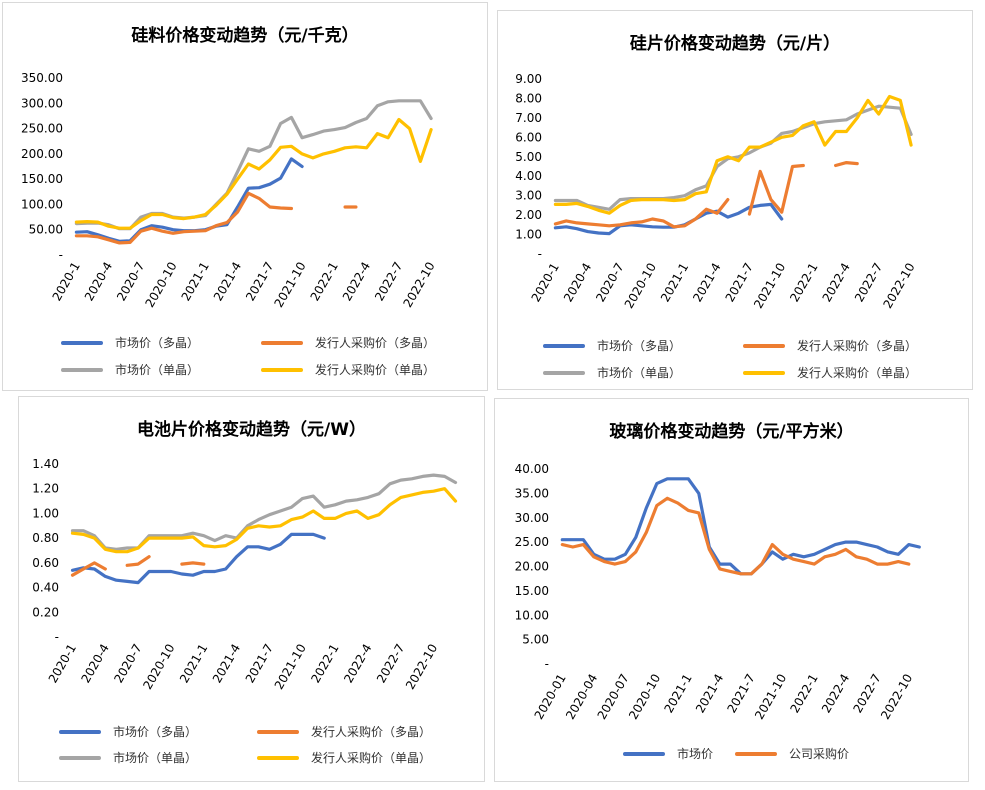 The image size is (985, 790). What do you see at coordinates (528, 176) in the screenshot?
I see `y-tick-label: 4.00` at bounding box center [528, 176].